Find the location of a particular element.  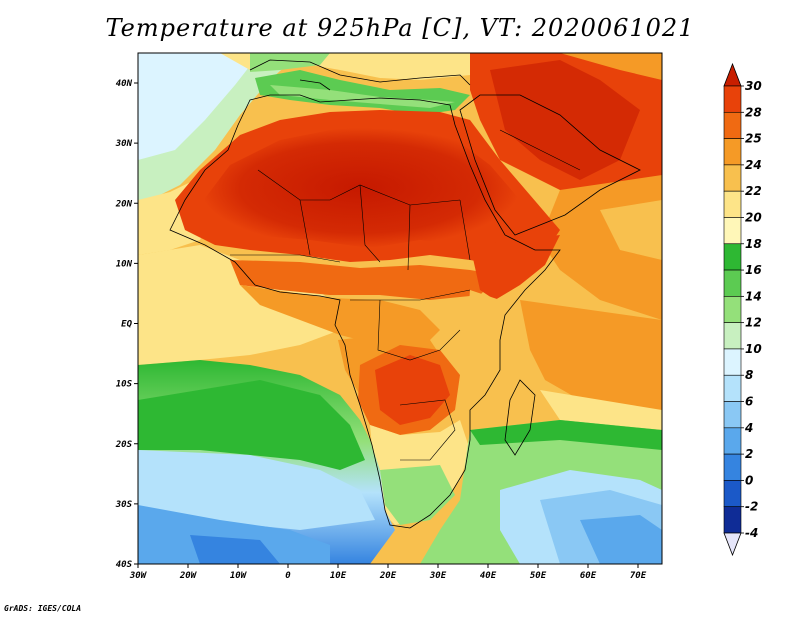

lat-tick-label: 10N is located at coordinates (124, 264).